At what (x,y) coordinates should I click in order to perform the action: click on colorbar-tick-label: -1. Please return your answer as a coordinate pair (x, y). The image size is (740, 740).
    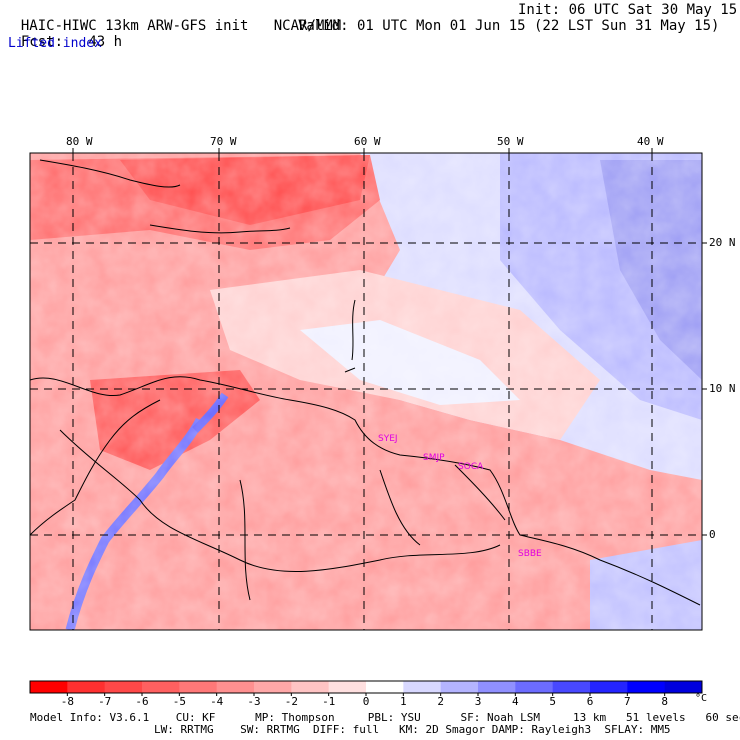
    Looking at the image, I should click on (329, 701).